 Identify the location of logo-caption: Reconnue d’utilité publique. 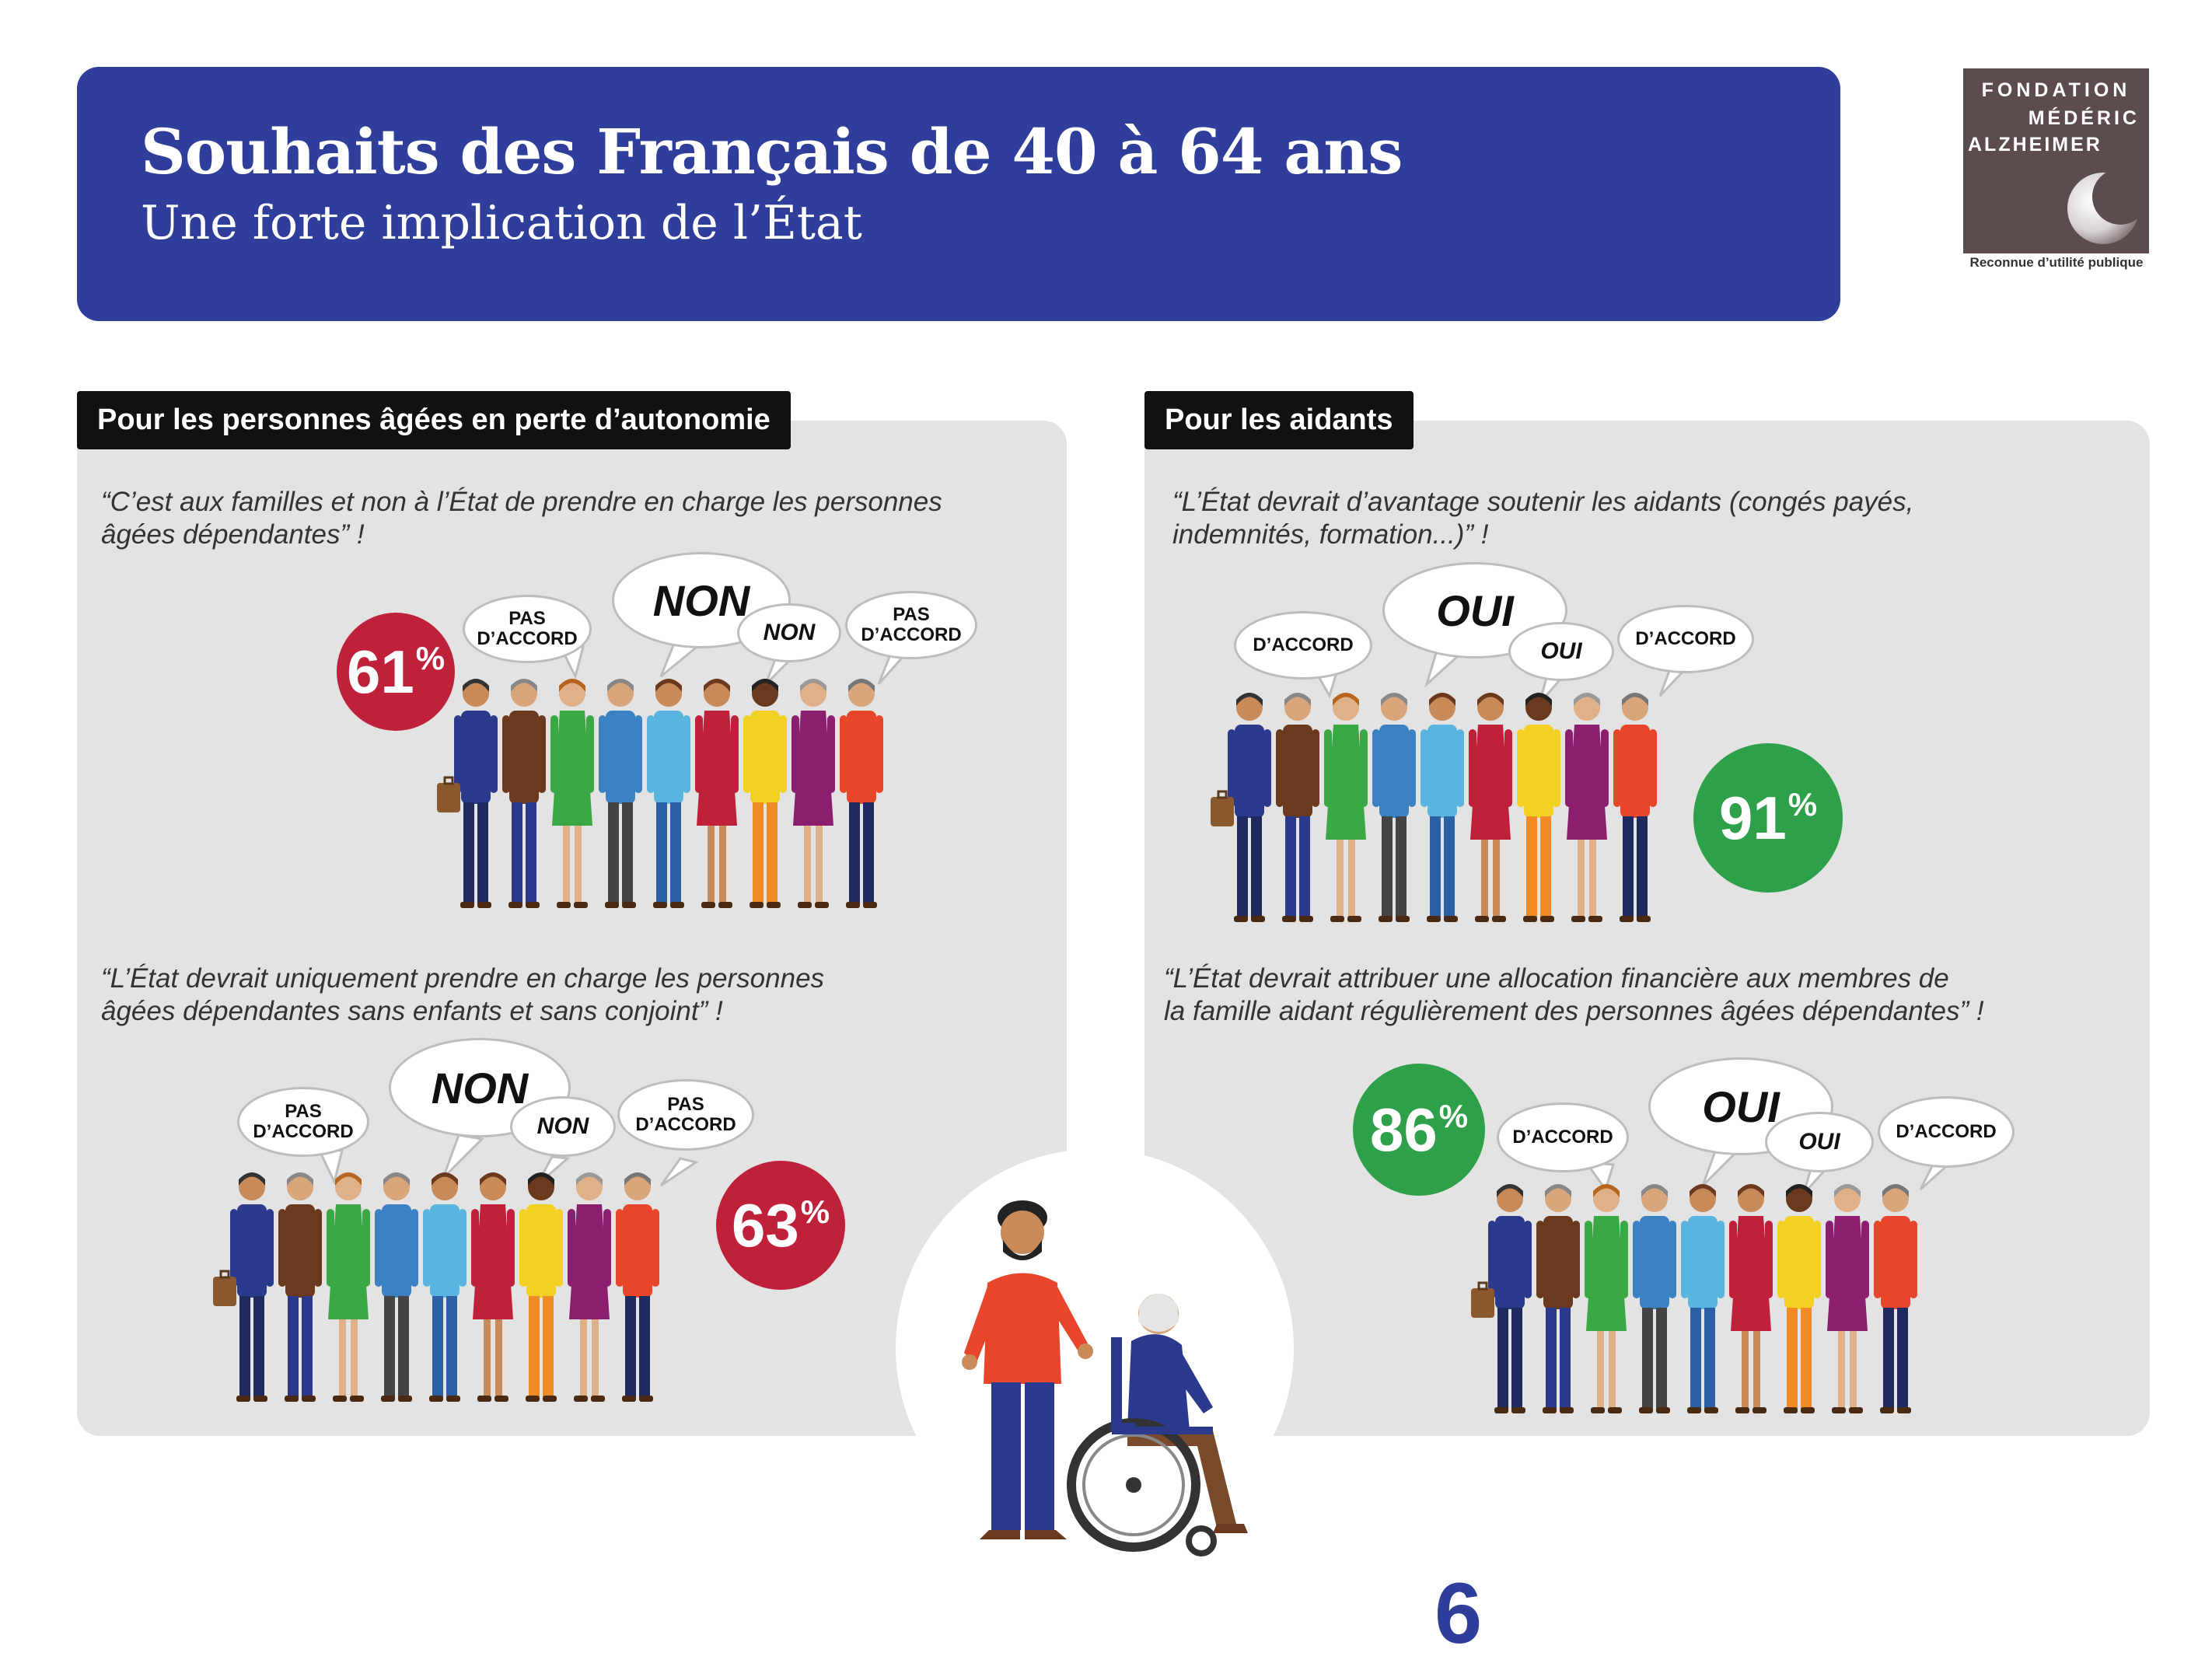
(2056, 262).